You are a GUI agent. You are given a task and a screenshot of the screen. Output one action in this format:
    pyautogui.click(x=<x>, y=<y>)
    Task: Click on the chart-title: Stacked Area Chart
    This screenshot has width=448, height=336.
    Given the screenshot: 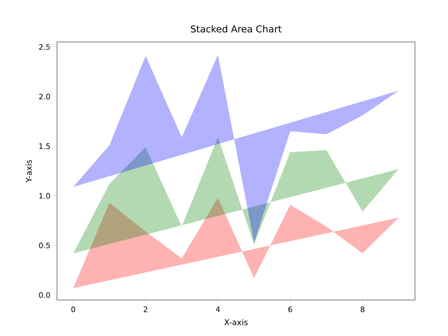 What is the action you would take?
    pyautogui.click(x=236, y=29)
    